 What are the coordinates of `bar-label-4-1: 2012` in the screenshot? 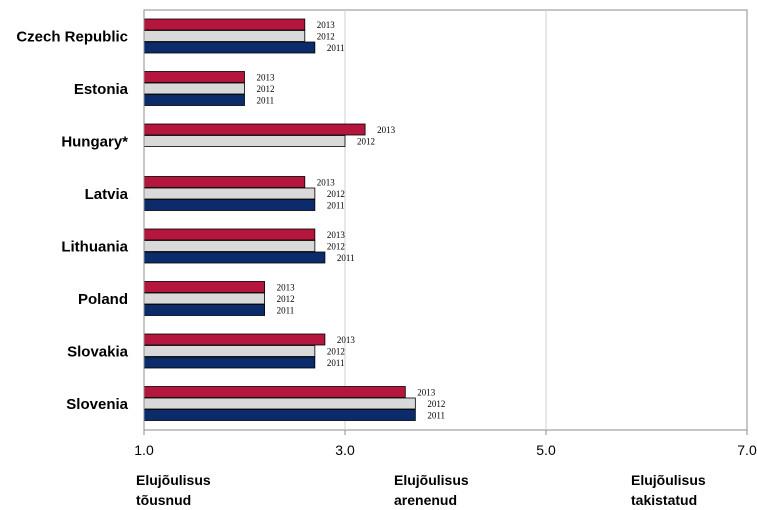 It's located at (336, 247).